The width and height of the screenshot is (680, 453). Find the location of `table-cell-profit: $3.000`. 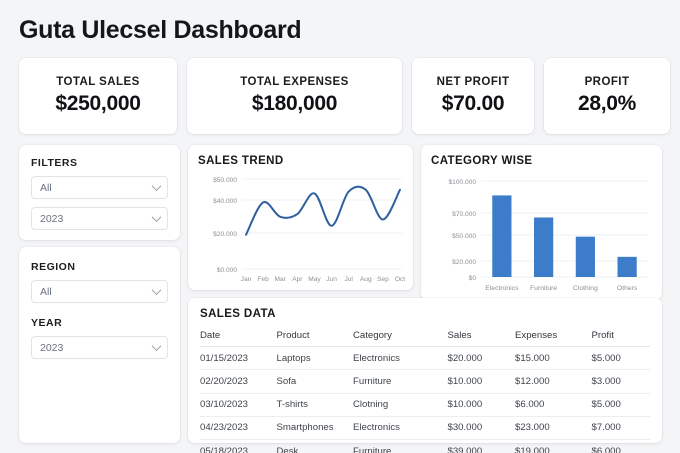

table-cell-profit: $3.000 is located at coordinates (620, 381).